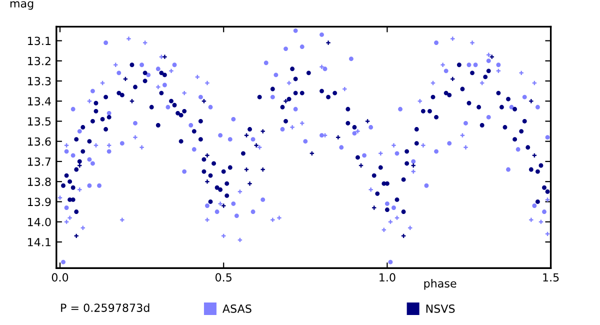 This screenshot has width=600, height=325. What do you see at coordinates (39, 121) in the screenshot?
I see `y-tick-label: 13.5` at bounding box center [39, 121].